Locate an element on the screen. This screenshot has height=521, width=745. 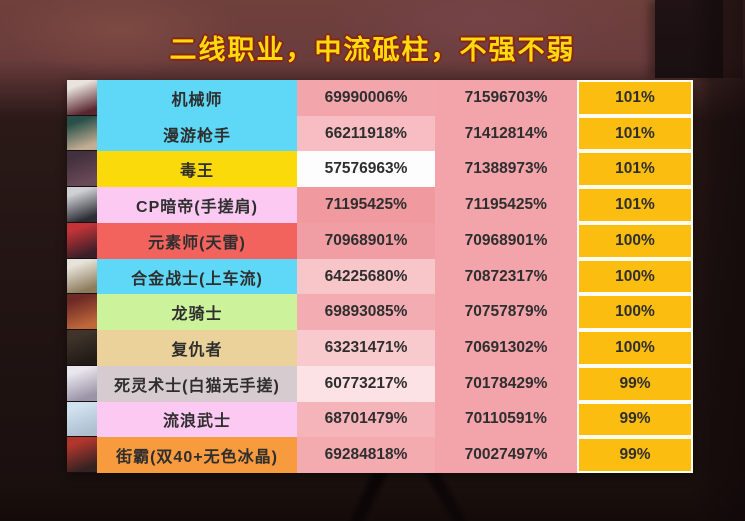
damage-value-1-cell: 66211918% is located at coordinates (366, 133).